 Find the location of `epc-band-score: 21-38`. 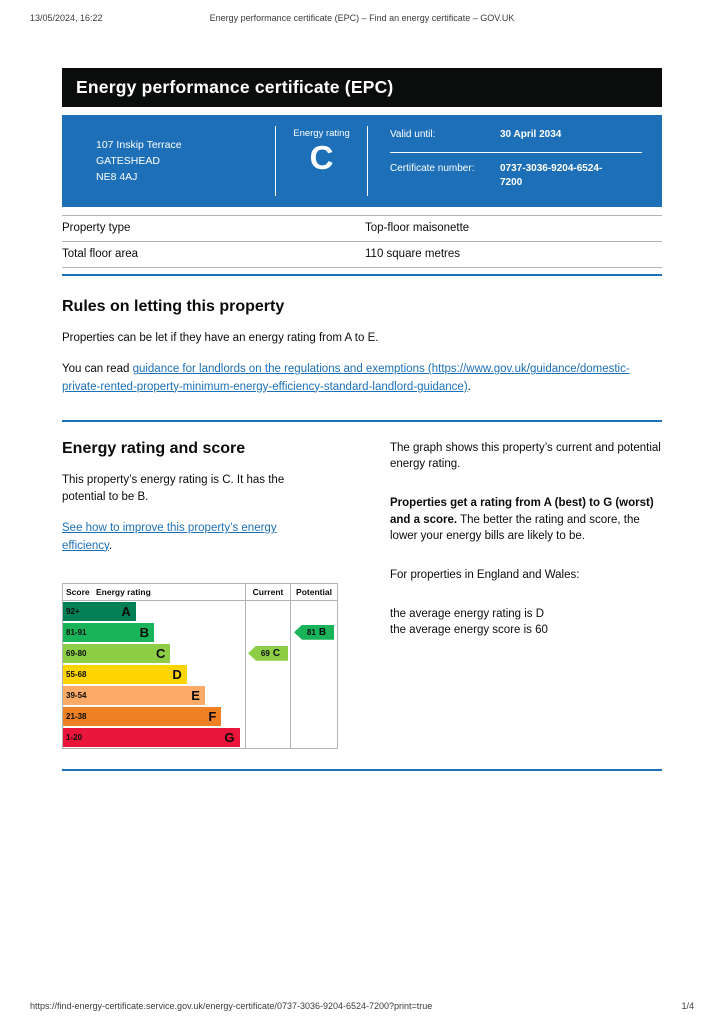

epc-band-score: 21-38 is located at coordinates (76, 716).